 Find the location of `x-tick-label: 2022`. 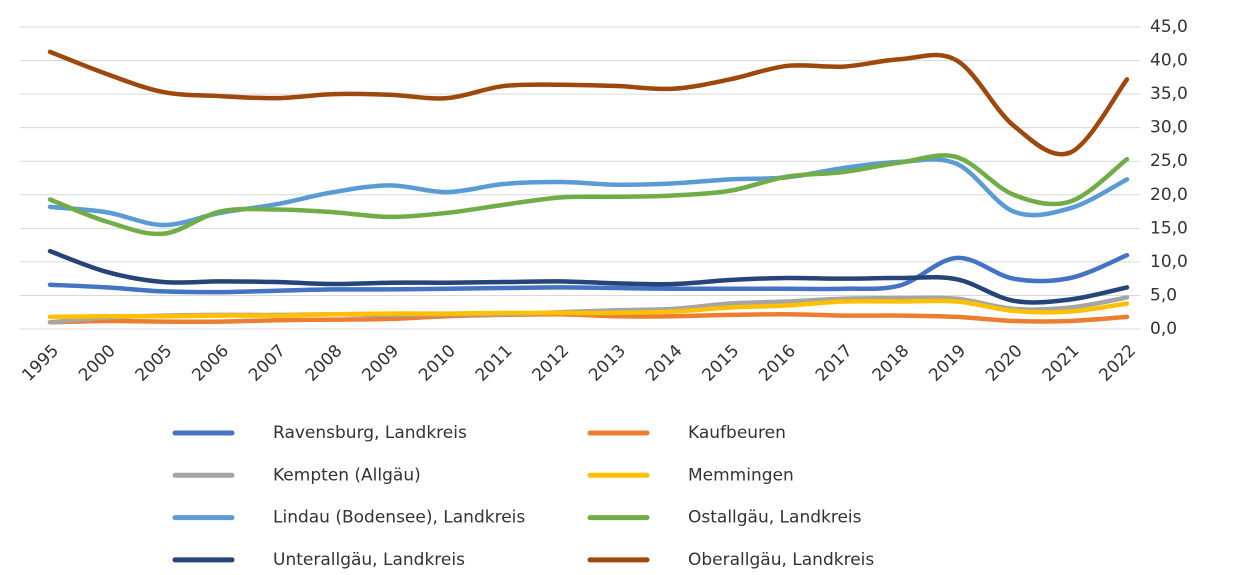

x-tick-label: 2022 is located at coordinates (1117, 363).